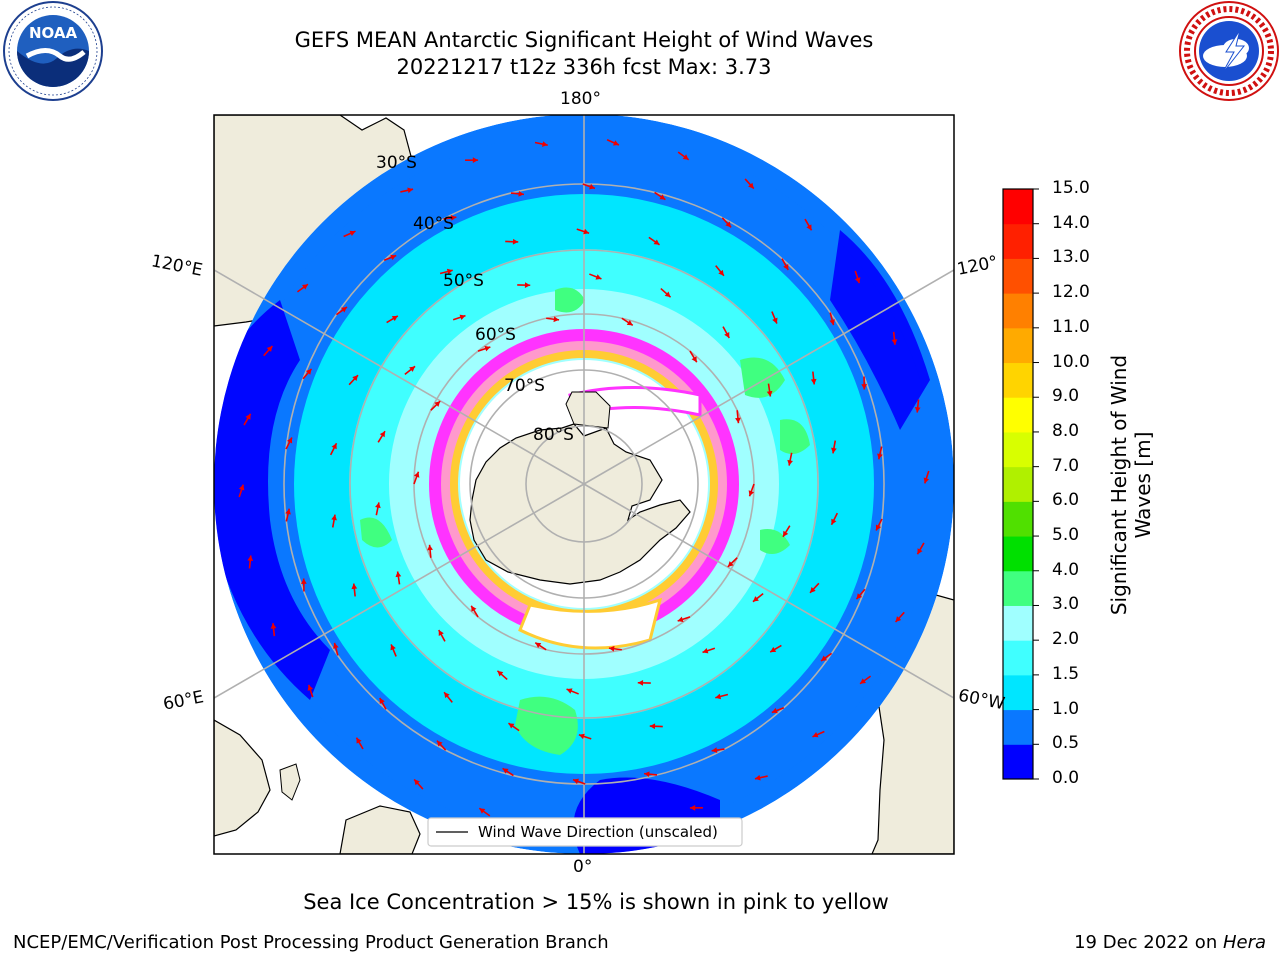  I want to click on deep-blue-region-west, so click(272, 500).